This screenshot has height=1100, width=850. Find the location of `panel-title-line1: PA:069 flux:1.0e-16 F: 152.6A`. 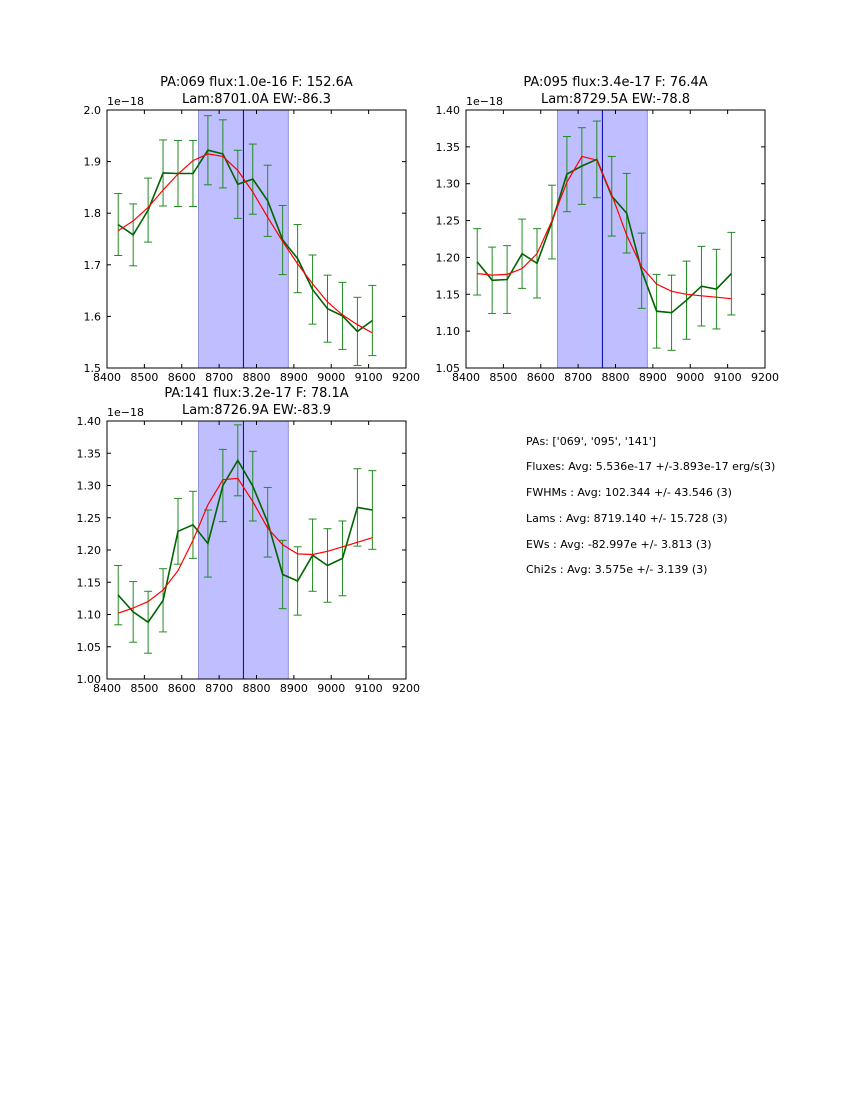

panel-title-line1: PA:069 flux:1.0e-16 F: 152.6A is located at coordinates (256, 82).